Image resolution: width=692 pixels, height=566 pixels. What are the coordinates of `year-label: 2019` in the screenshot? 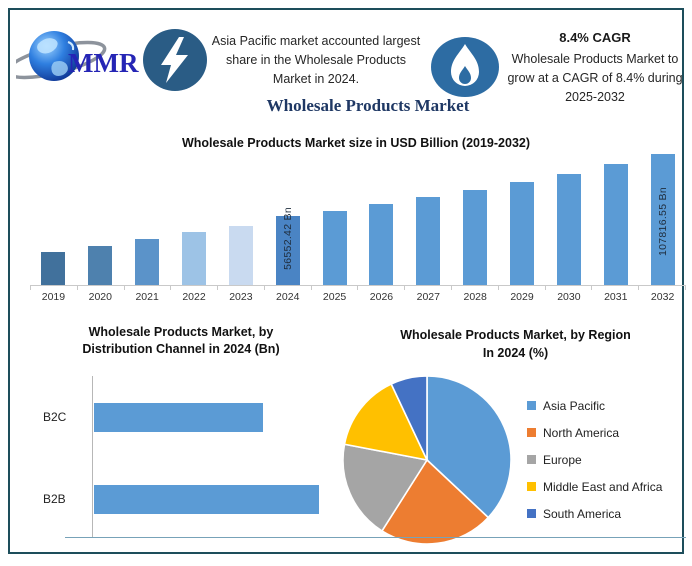 It's located at (53, 297).